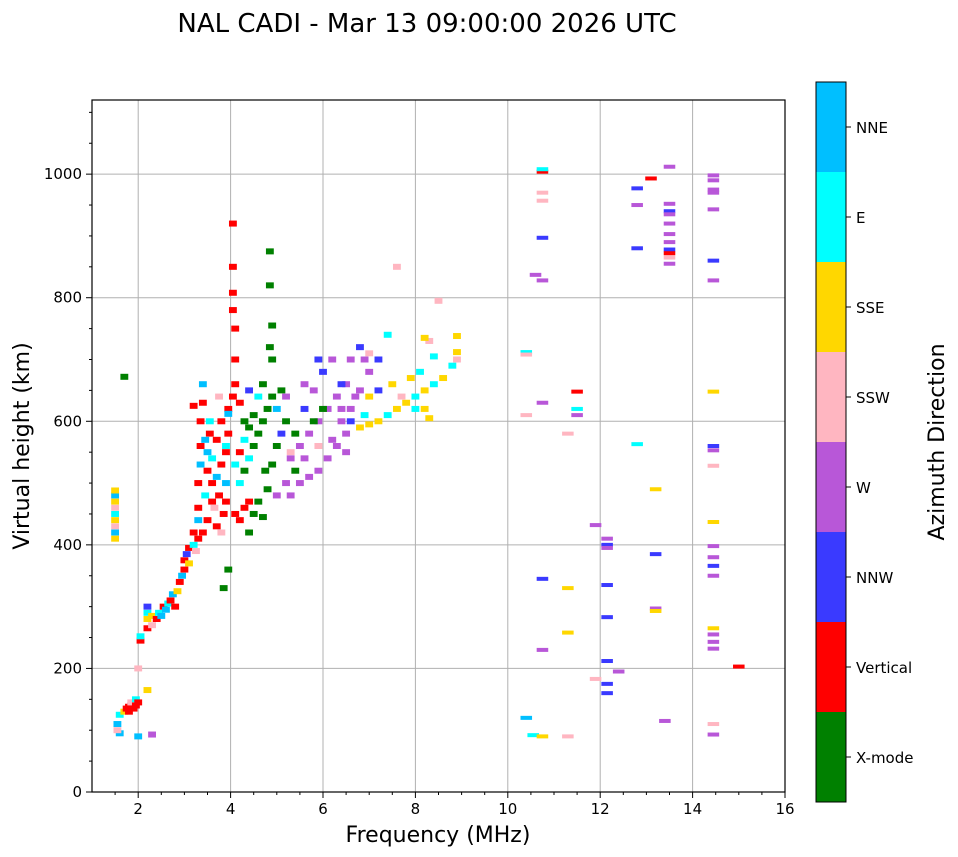 Image resolution: width=958 pixels, height=857 pixels. Describe the element at coordinates (138, 809) in the screenshot. I see `x-tick-label: 2` at that location.